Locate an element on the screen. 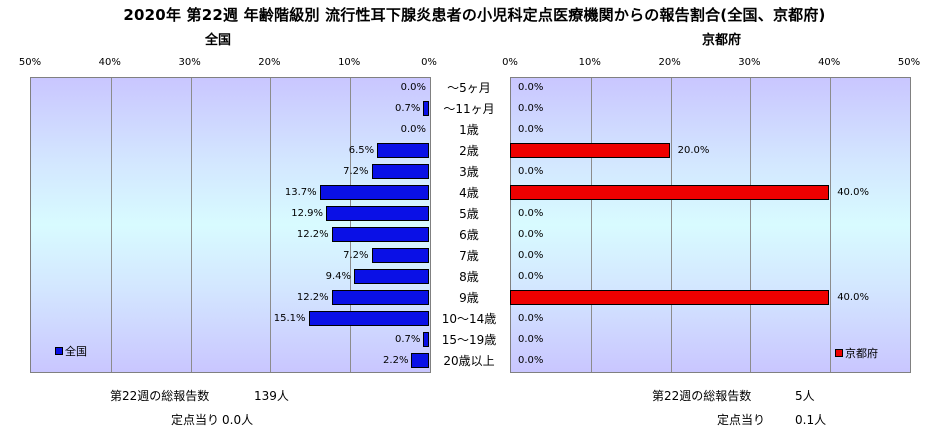  footer-right-per-label: 定点当り is located at coordinates (741, 420).